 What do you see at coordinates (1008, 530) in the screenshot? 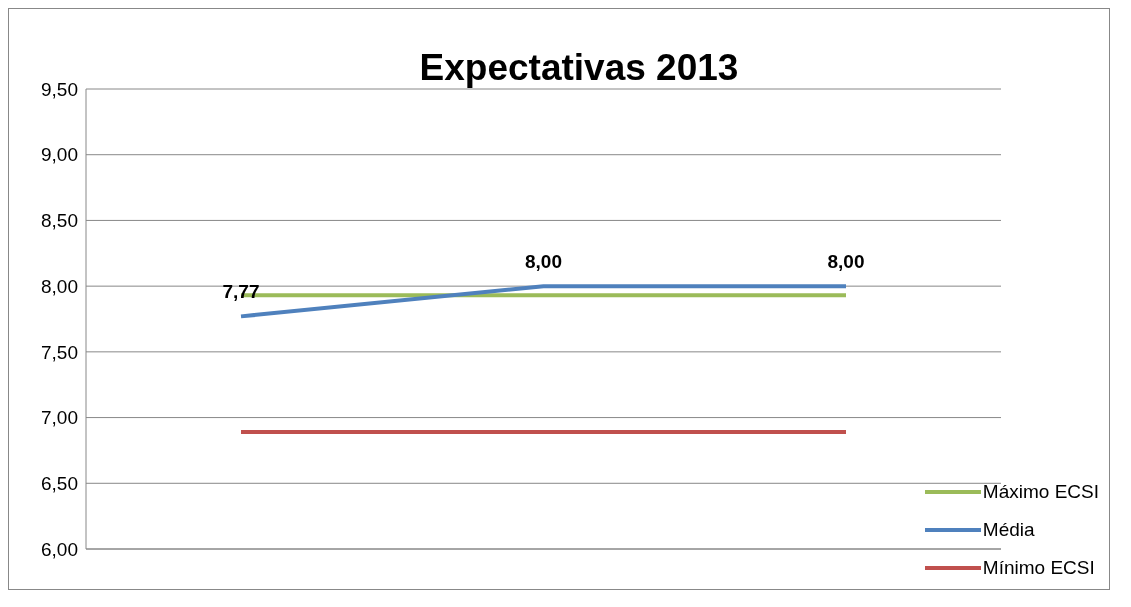
I see `legend-label: Média` at bounding box center [1008, 530].